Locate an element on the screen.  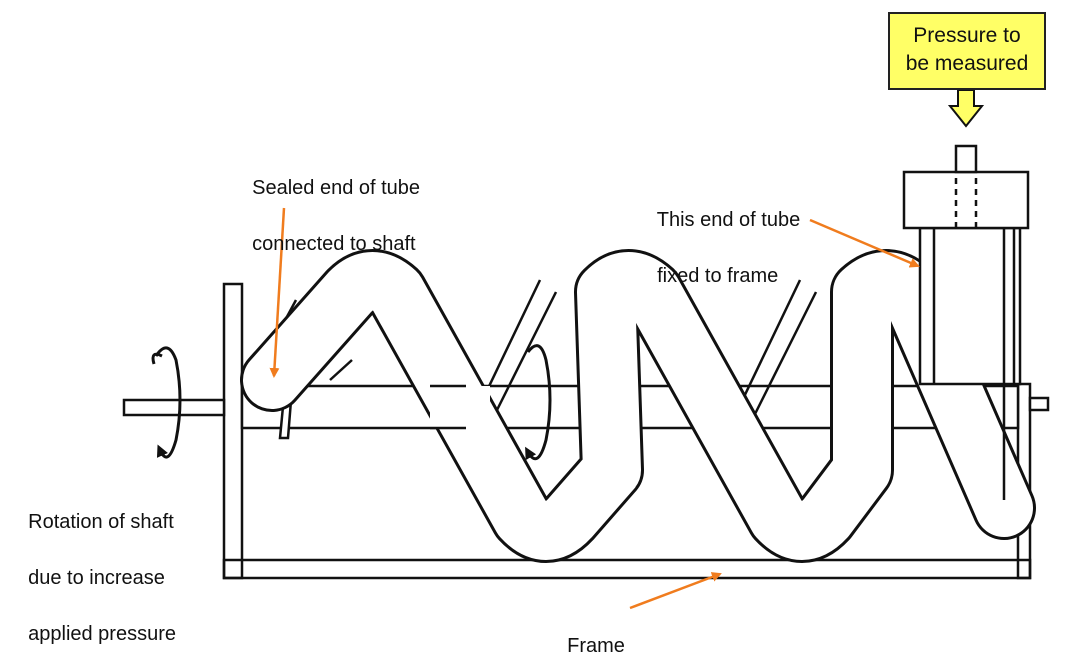
pressure-input-arrow is located at coordinates (966, 108).